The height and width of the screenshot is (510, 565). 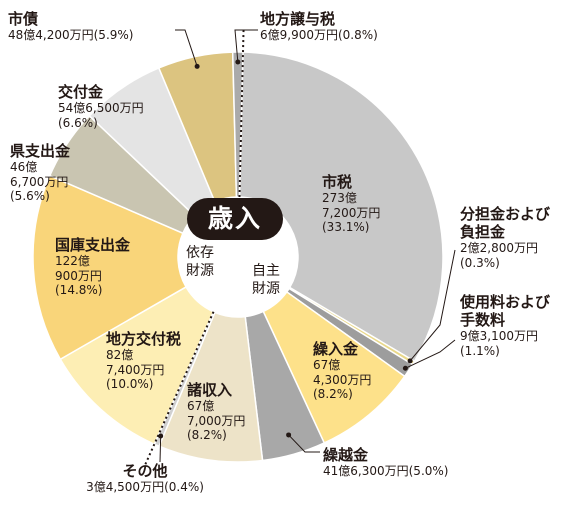 I want to click on center-title: 歳入, so click(x=235, y=219).